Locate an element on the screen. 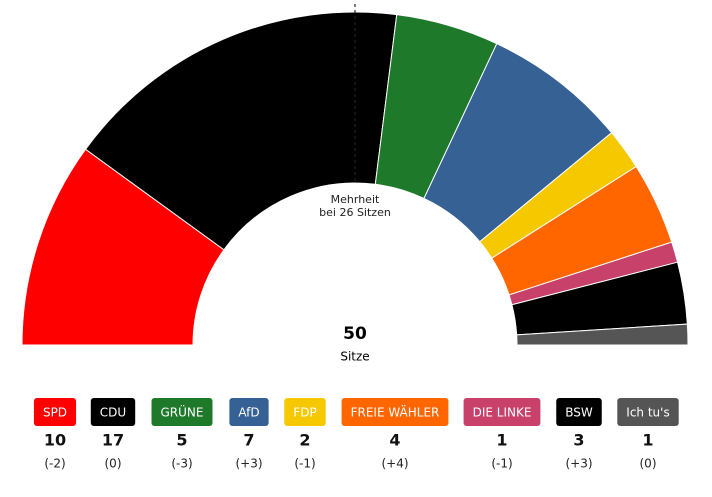 This screenshot has width=712, height=497. legend-label: DIE LINKE is located at coordinates (502, 413).